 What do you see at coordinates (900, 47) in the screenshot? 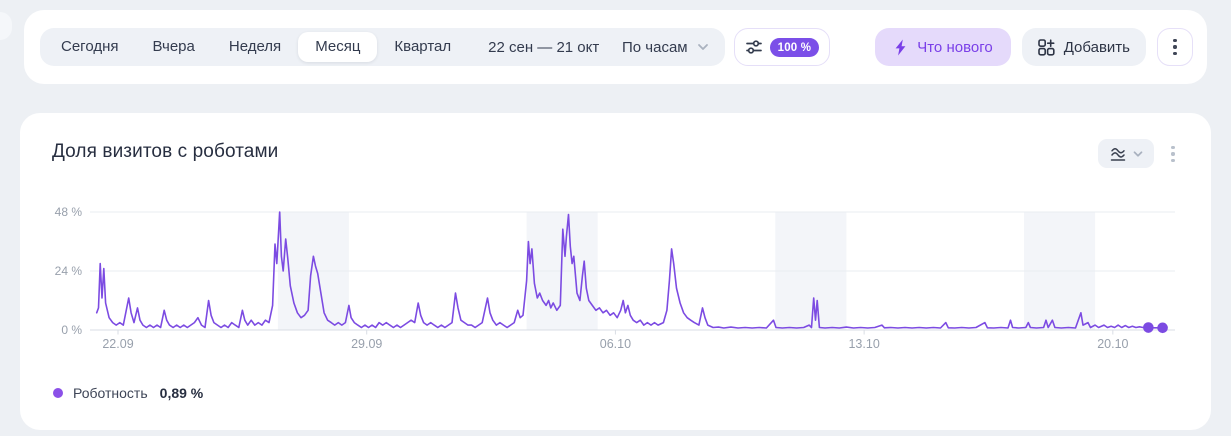
I see `lightning-bolt-icon` at bounding box center [900, 47].